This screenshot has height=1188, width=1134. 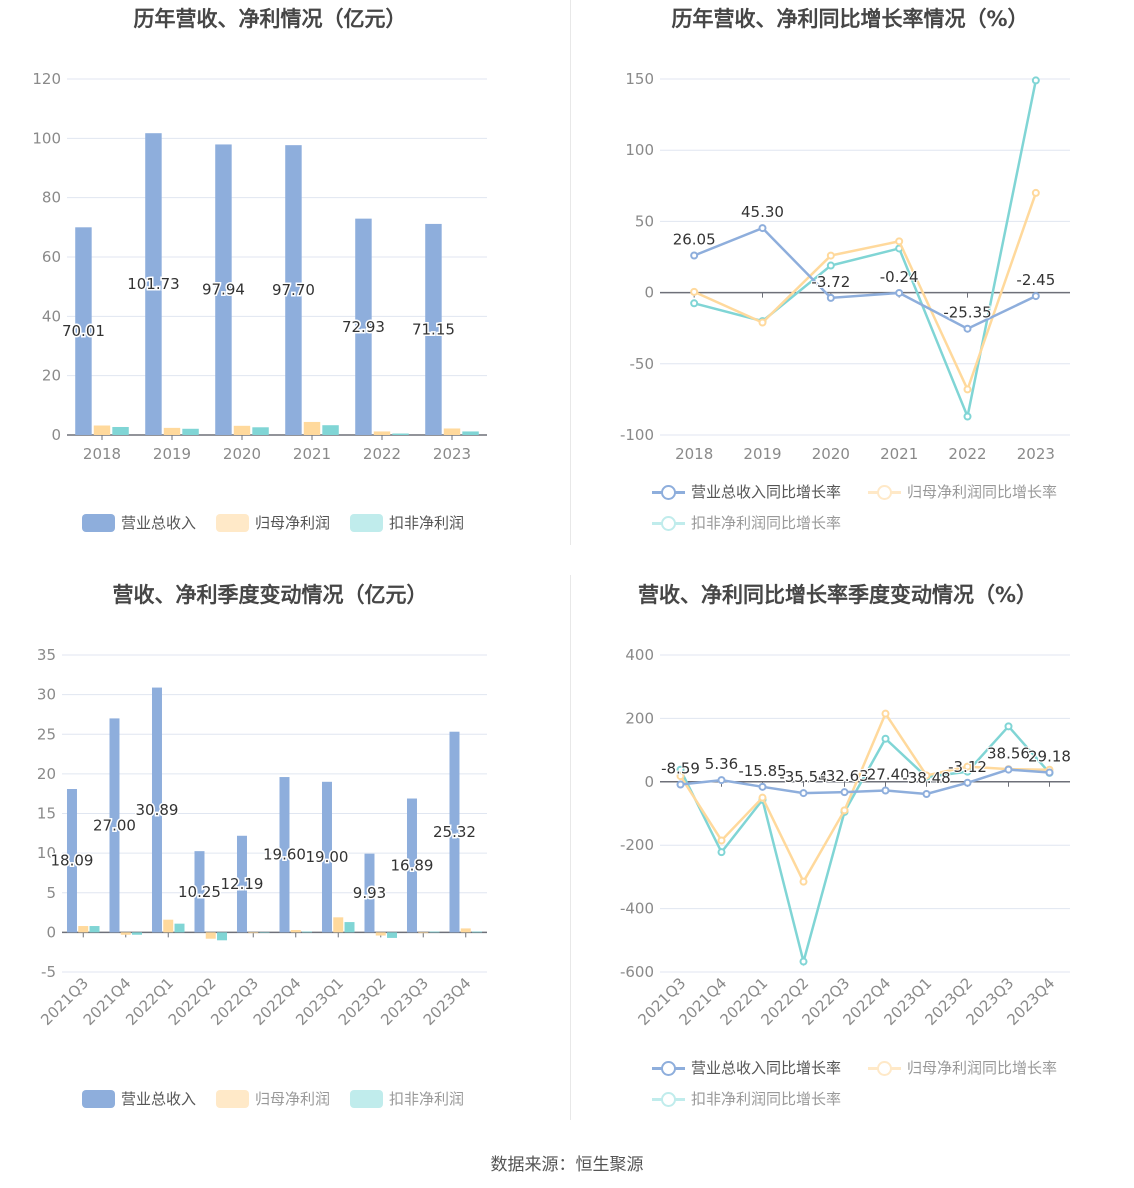 What do you see at coordinates (1049, 757) in the screenshot?
I see `line-data-label: 29.18` at bounding box center [1049, 757].